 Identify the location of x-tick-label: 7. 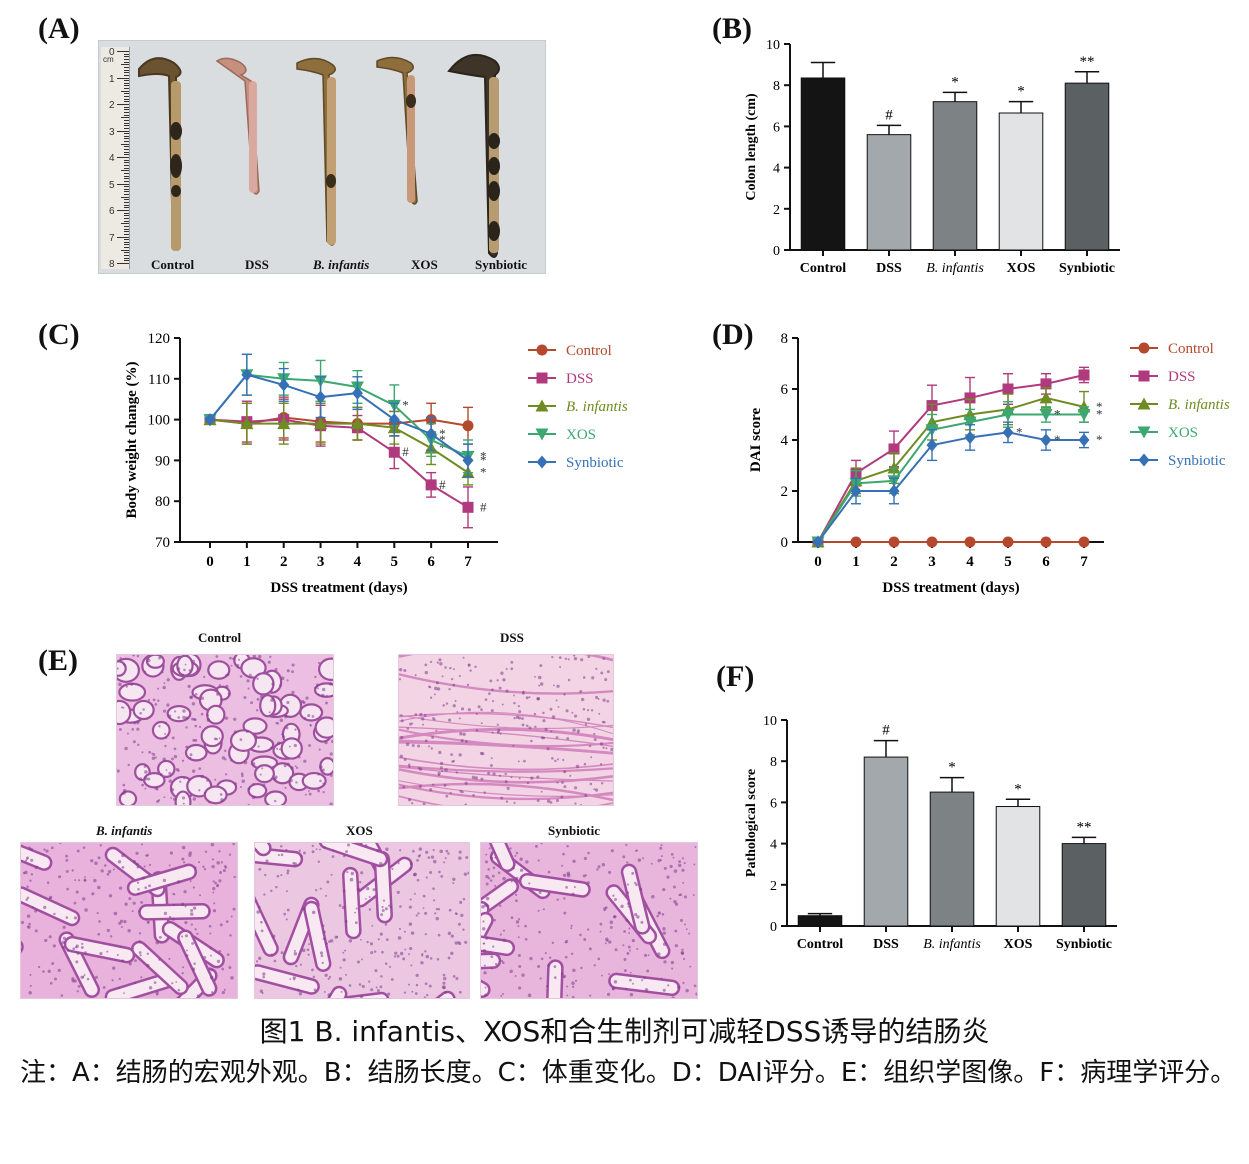
(468, 562).